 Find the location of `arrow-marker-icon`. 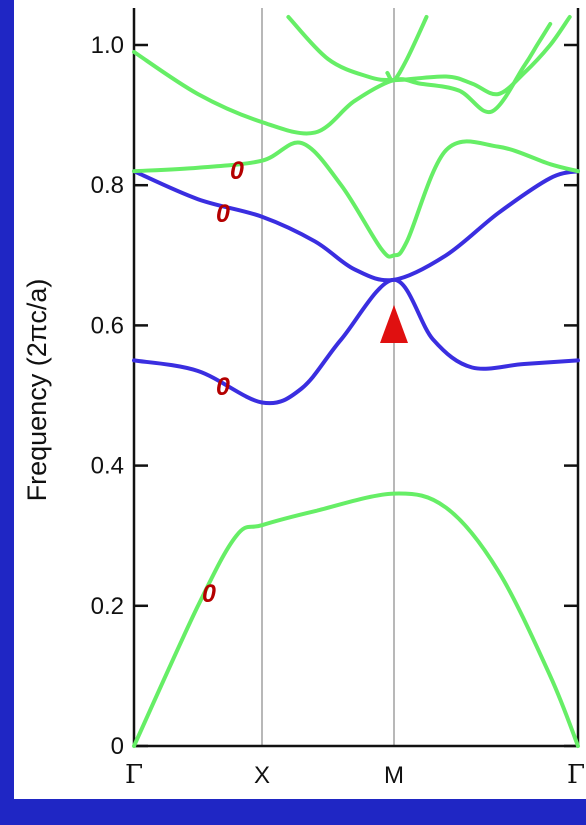

arrow-marker-icon is located at coordinates (394, 324).